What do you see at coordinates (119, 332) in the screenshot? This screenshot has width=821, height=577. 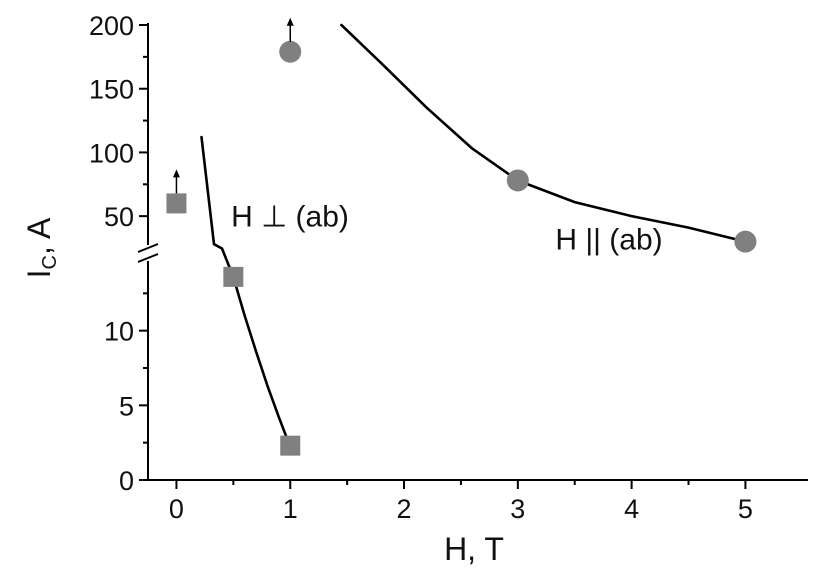 I see `y-lower-tick-label-2: 10` at bounding box center [119, 332].